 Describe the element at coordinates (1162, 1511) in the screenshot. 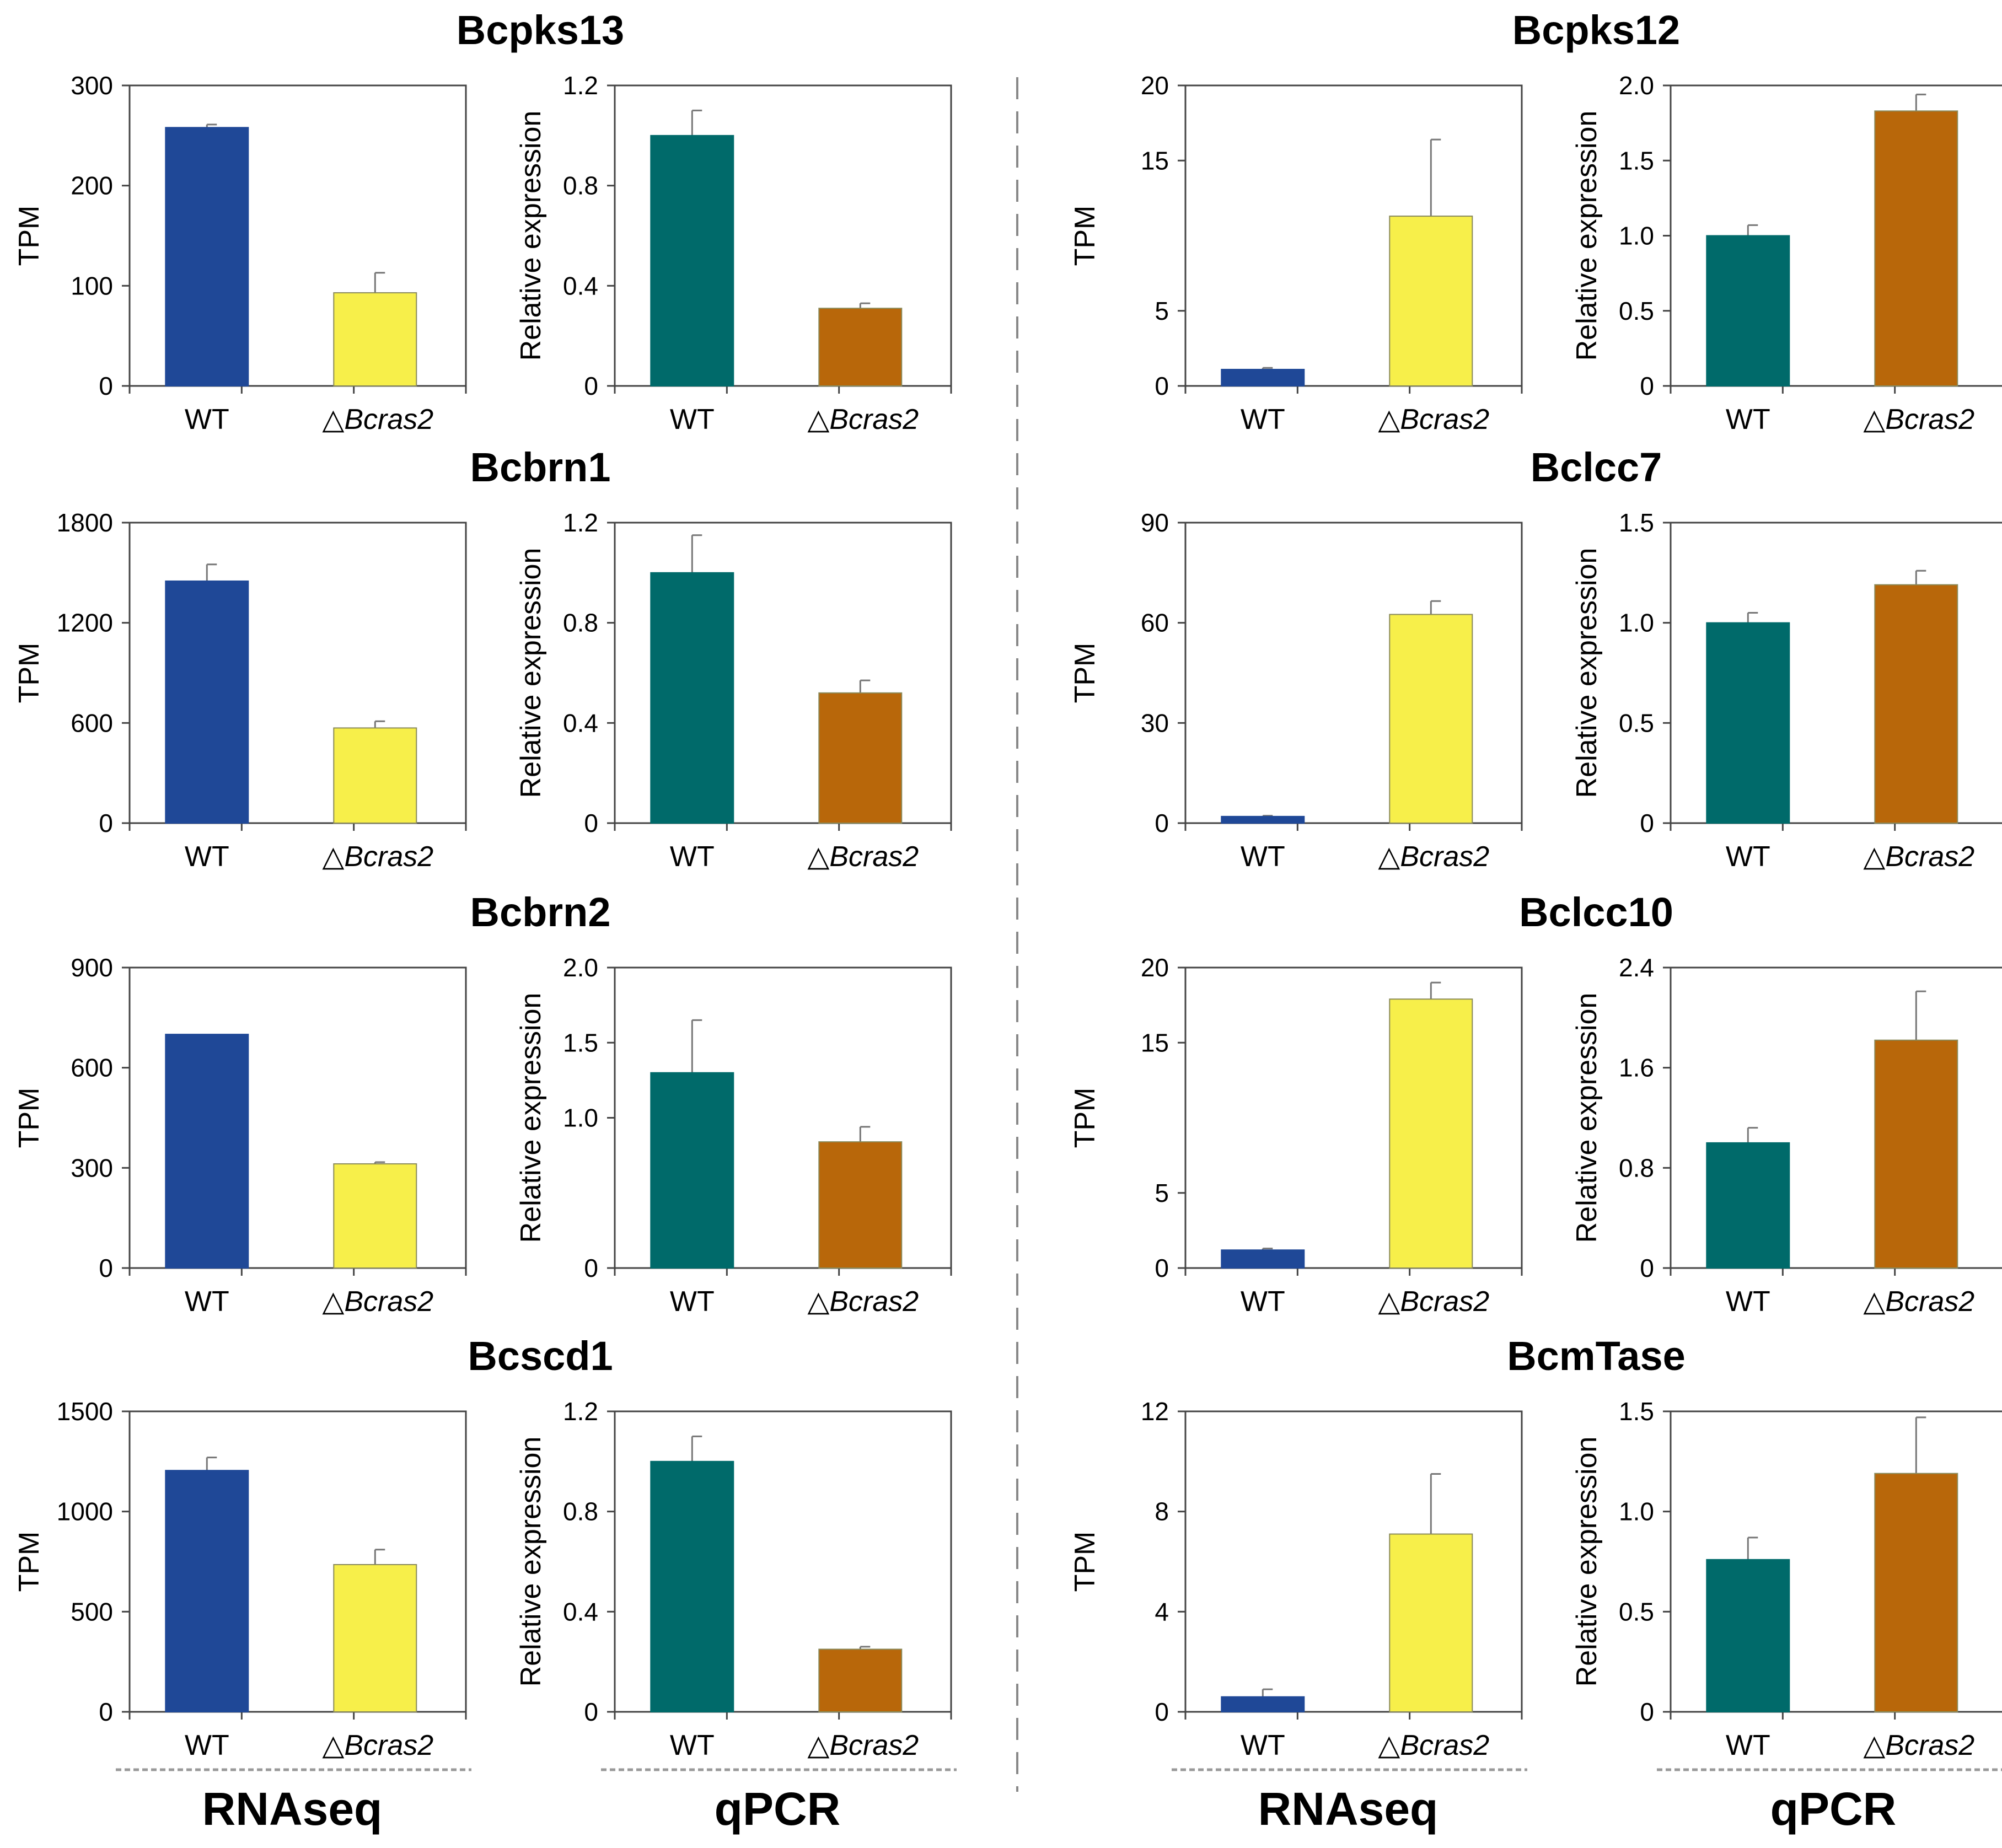

I see `rnaseq-tick-label: 8` at that location.